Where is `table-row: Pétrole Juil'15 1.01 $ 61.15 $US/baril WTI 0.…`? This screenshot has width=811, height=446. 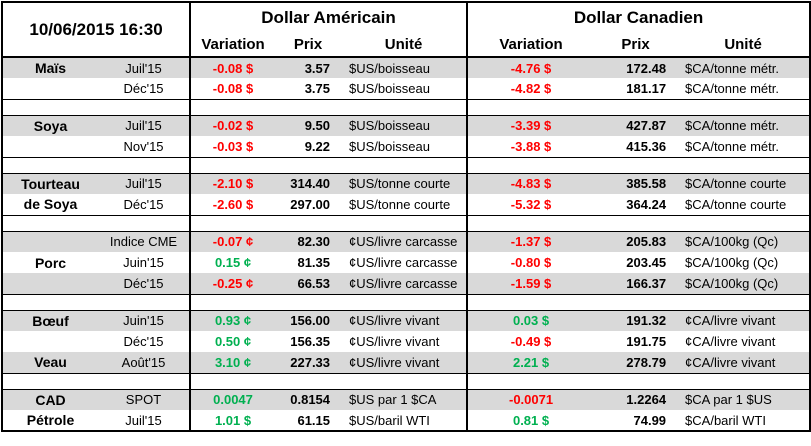
table-row: Pétrole Juil'15 1.01 $ 61.15 $US/baril WTI 0.… is located at coordinates (406, 420).